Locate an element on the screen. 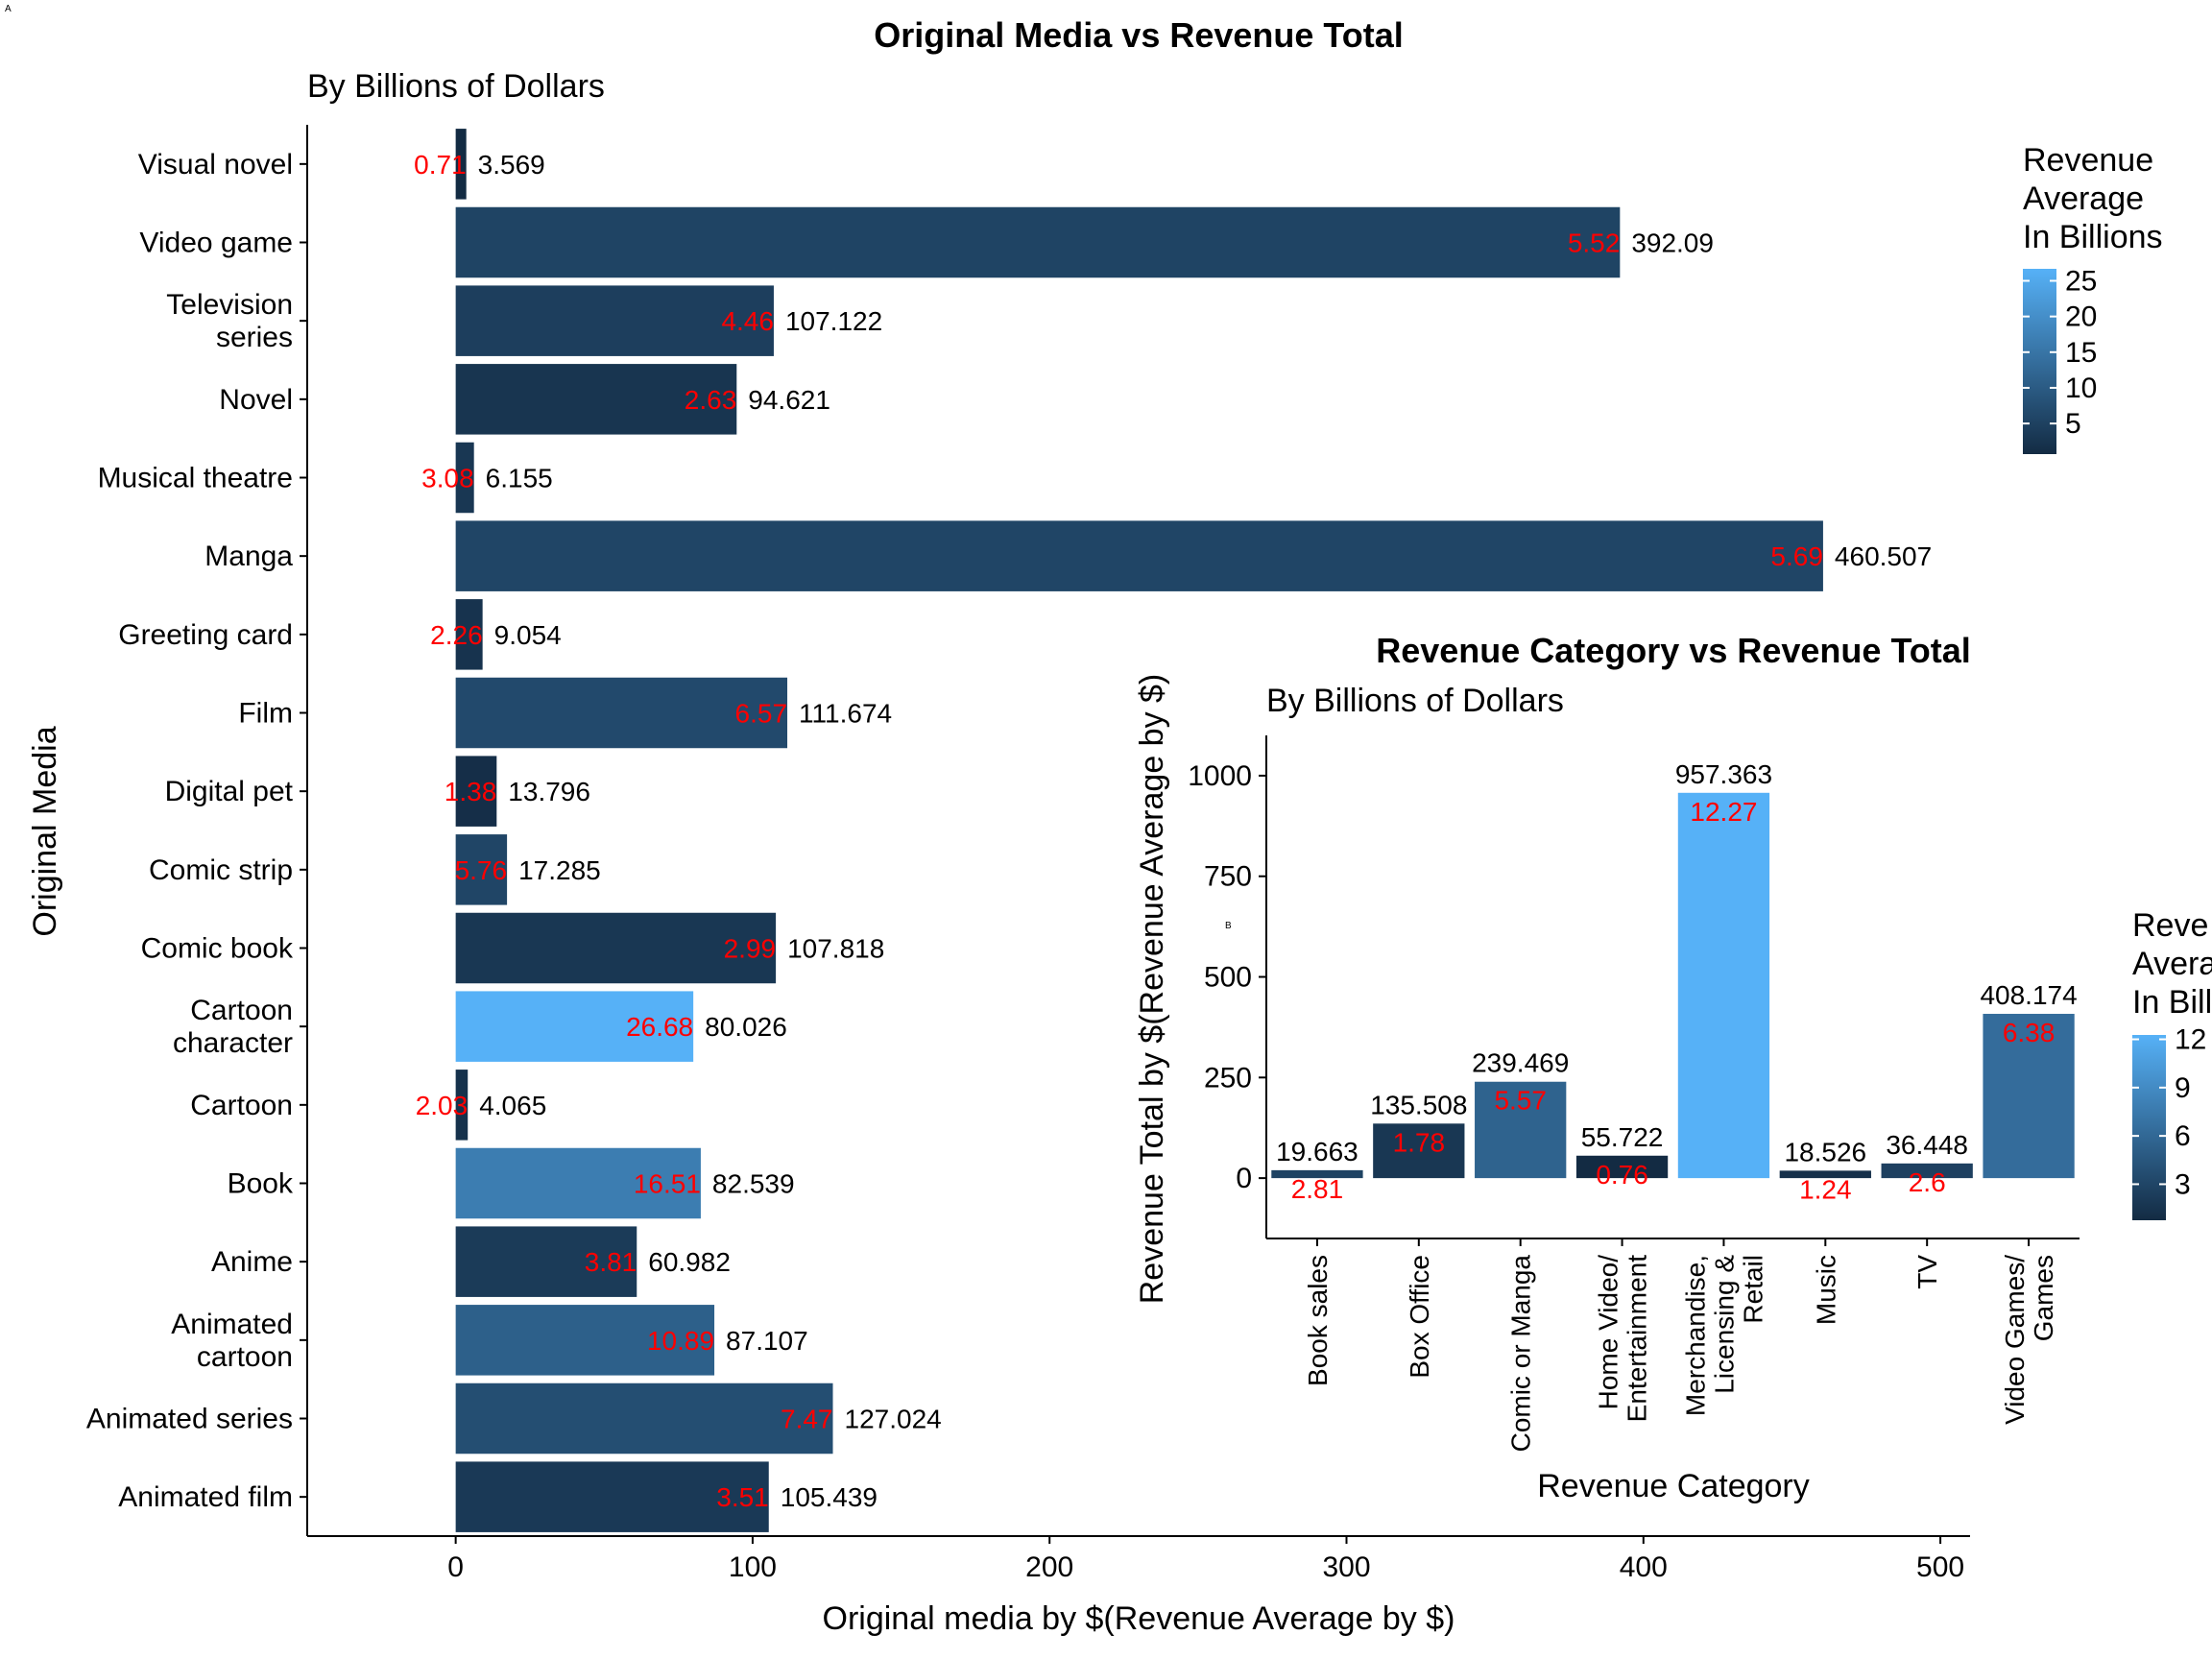  value-label-comic-strip: 17.285 is located at coordinates (560, 870).